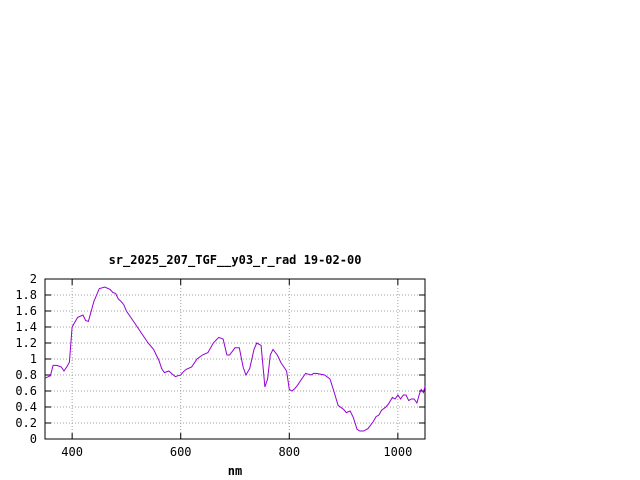  What do you see at coordinates (26, 327) in the screenshot?
I see `y-tick-label: 1.4` at bounding box center [26, 327].